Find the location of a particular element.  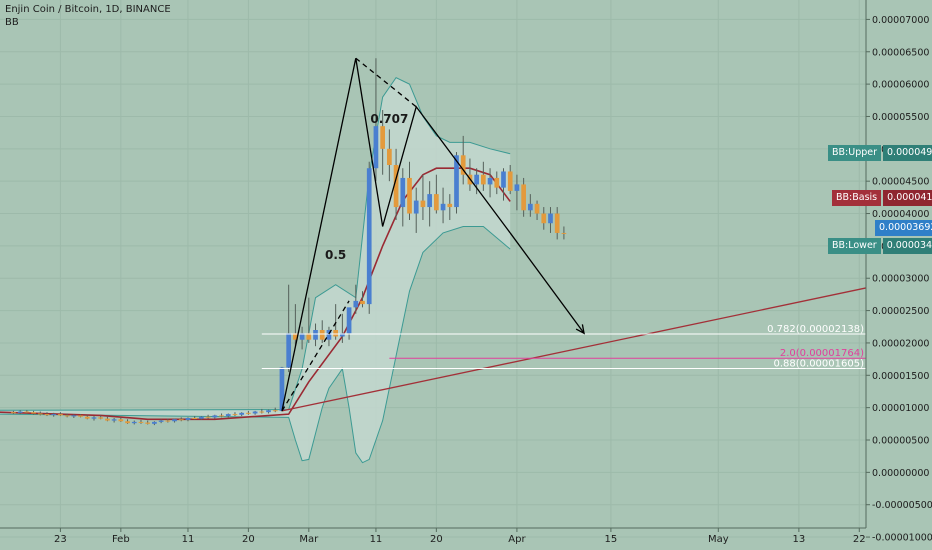

price-tick-label: -0.00001000 is located at coordinates (902, 538).